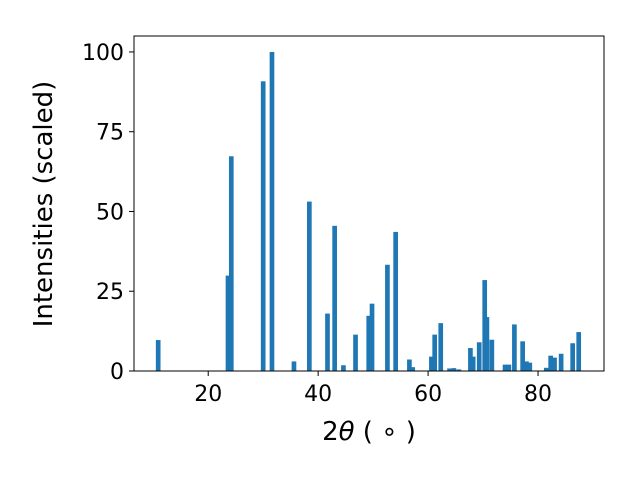  Describe the element at coordinates (117, 372) in the screenshot. I see `y-tick-label: 0` at that location.